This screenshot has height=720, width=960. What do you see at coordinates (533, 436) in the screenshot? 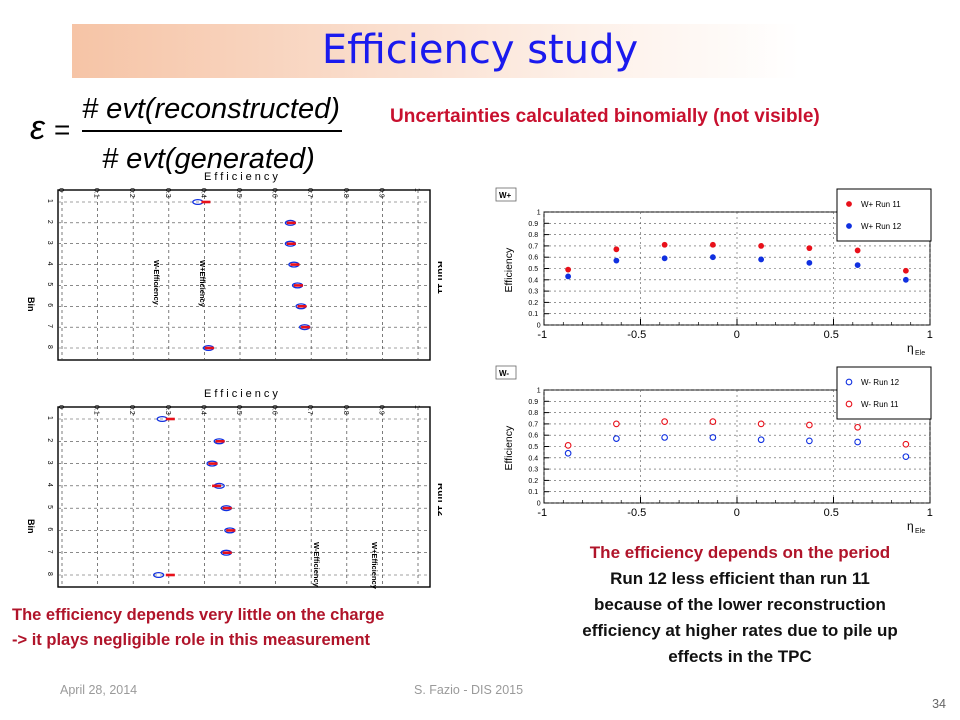
I see `y-tick-label: 0.6` at bounding box center [533, 436].